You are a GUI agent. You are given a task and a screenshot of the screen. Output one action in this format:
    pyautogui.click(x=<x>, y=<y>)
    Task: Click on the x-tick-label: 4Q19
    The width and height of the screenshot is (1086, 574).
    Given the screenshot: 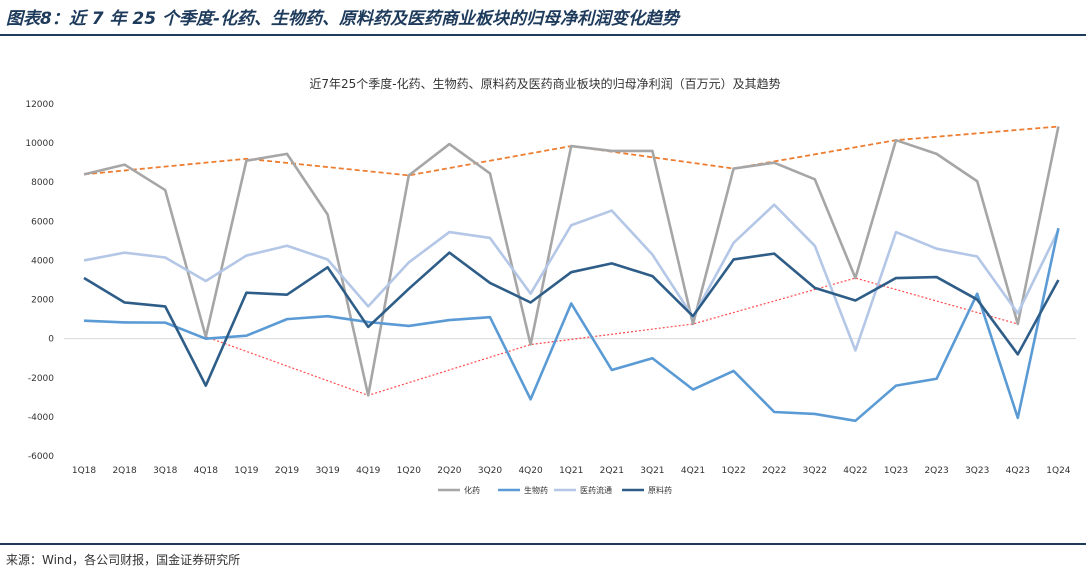 What is the action you would take?
    pyautogui.click(x=368, y=471)
    